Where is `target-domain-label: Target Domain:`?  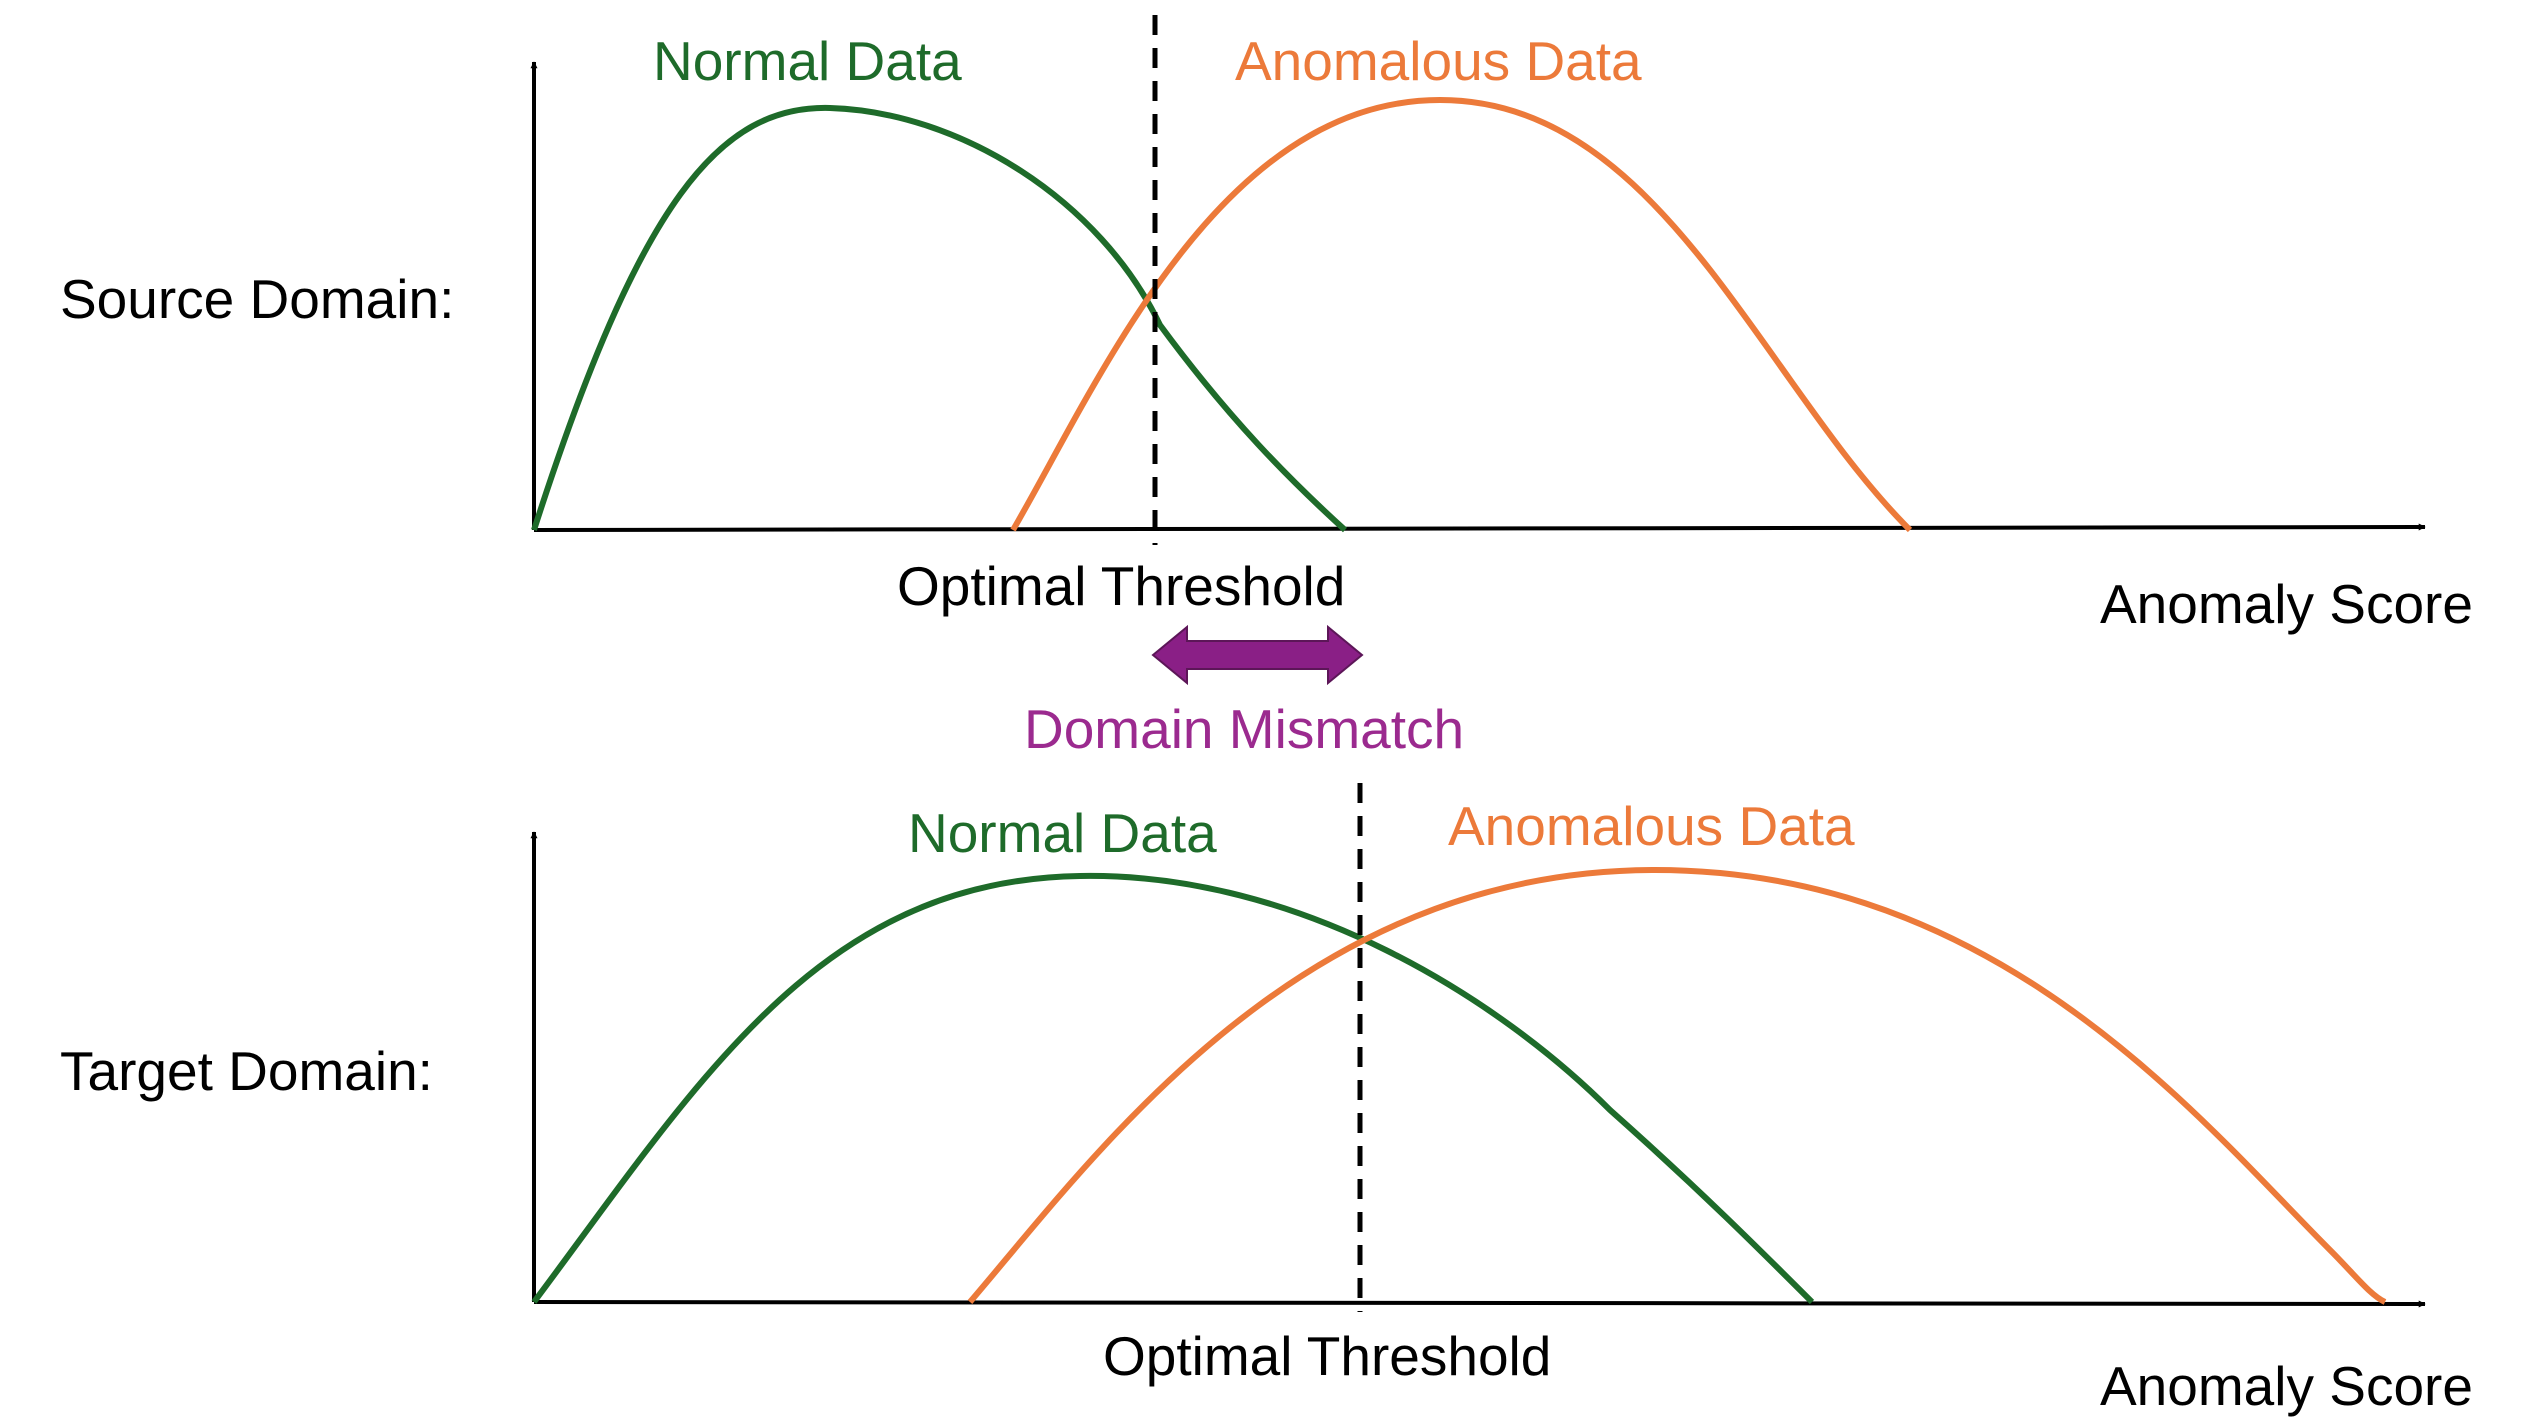
target-domain-label: Target Domain: is located at coordinates (246, 1071).